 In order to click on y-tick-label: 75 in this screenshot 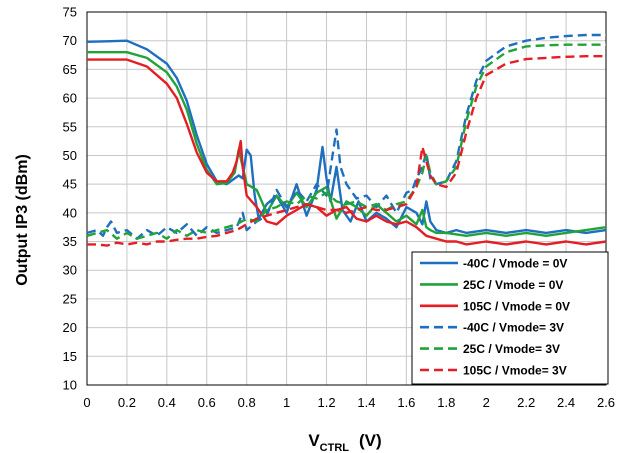, I will do `click(70, 12)`.